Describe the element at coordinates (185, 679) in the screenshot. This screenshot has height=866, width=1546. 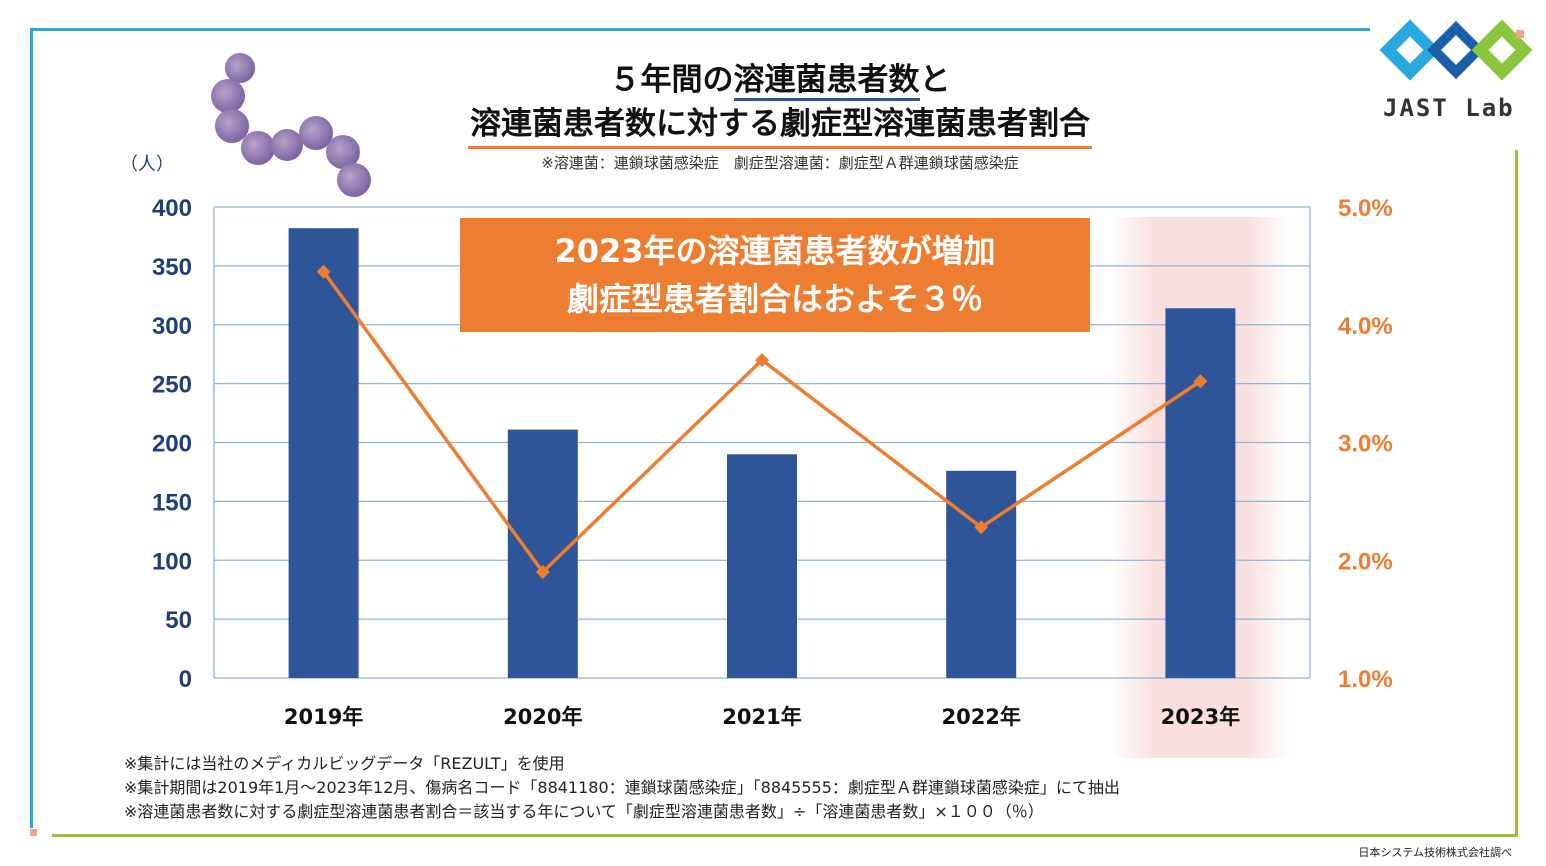
I see `y-tick-label: 0` at that location.